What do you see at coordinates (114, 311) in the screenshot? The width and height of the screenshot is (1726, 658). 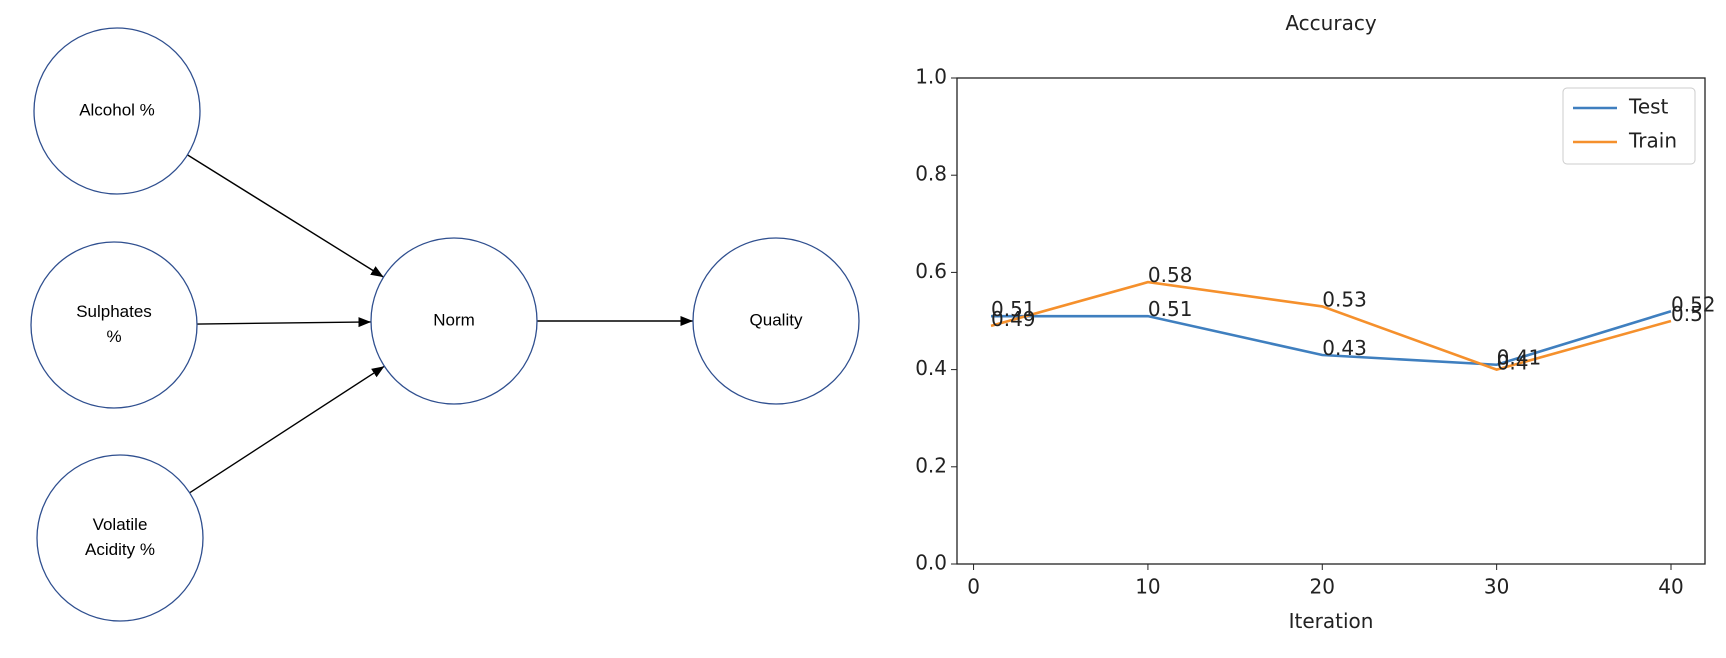 I see `node-label: Sulphates` at bounding box center [114, 311].